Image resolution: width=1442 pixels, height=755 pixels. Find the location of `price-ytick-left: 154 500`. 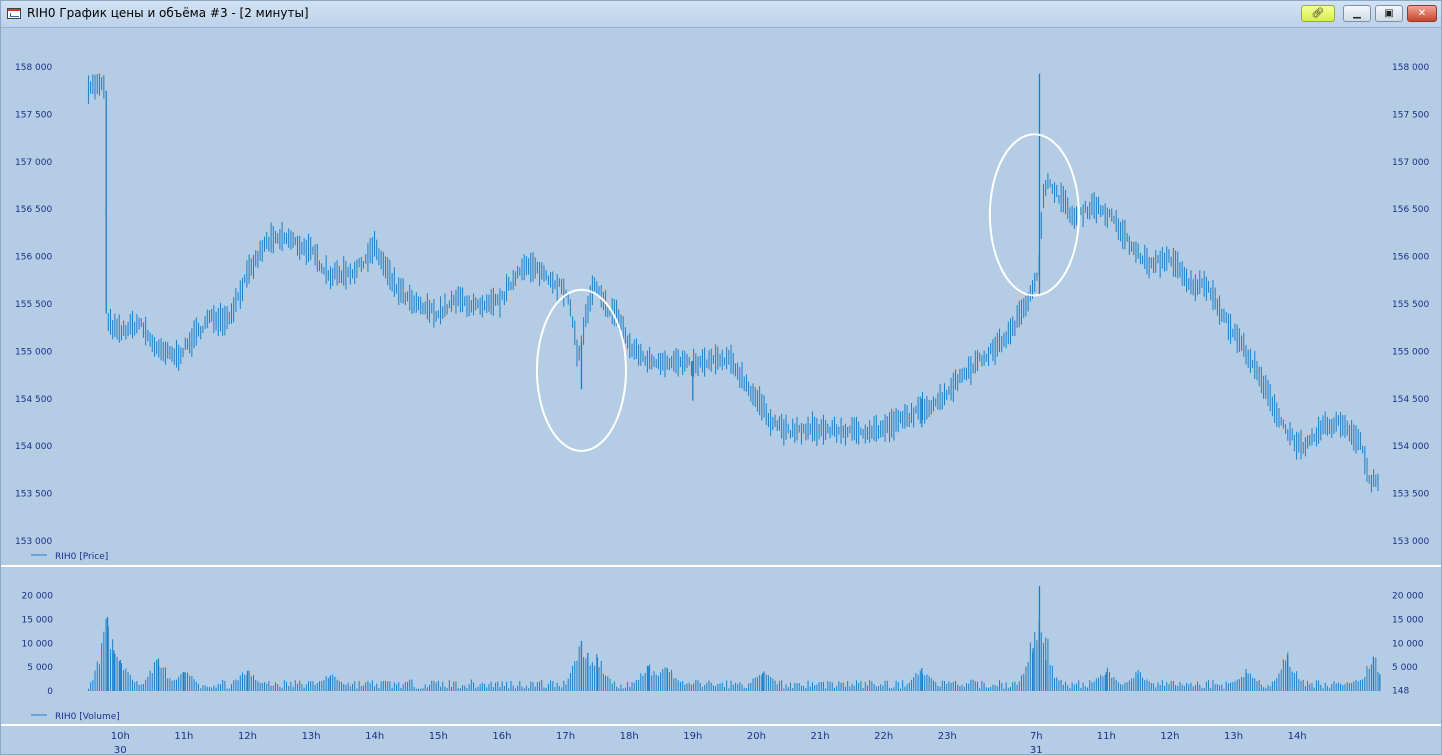

price-ytick-left: 154 500 is located at coordinates (33, 400).